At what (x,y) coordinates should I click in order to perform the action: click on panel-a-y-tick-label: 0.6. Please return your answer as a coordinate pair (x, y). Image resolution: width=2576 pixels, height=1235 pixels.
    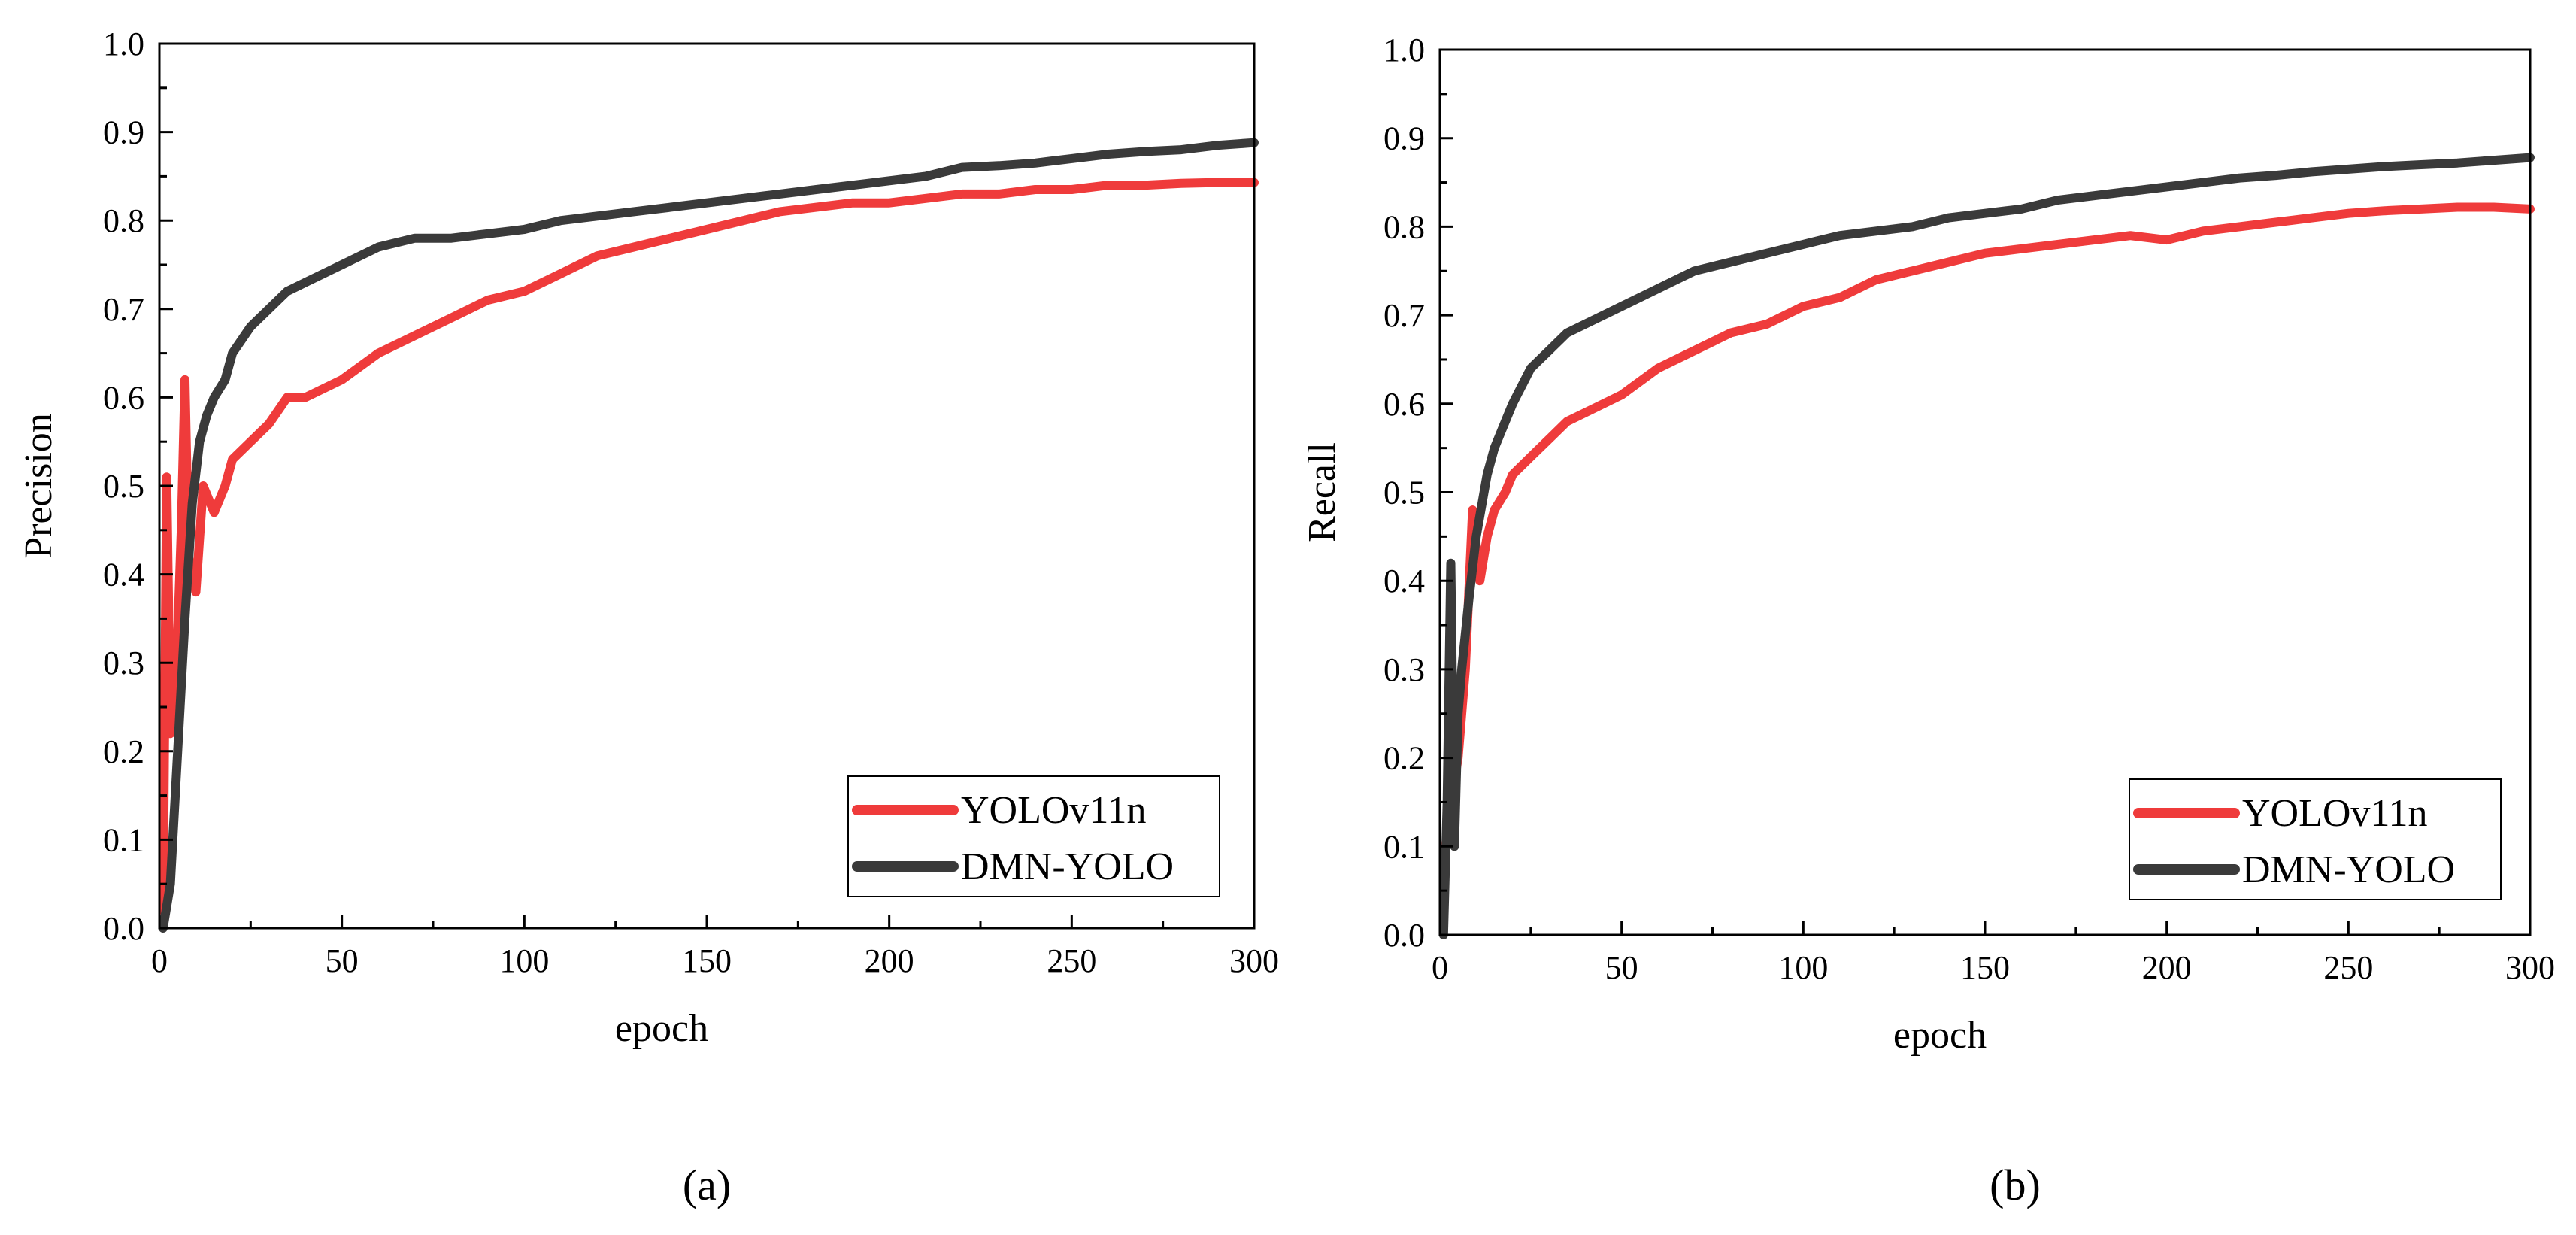
    Looking at the image, I should click on (123, 398).